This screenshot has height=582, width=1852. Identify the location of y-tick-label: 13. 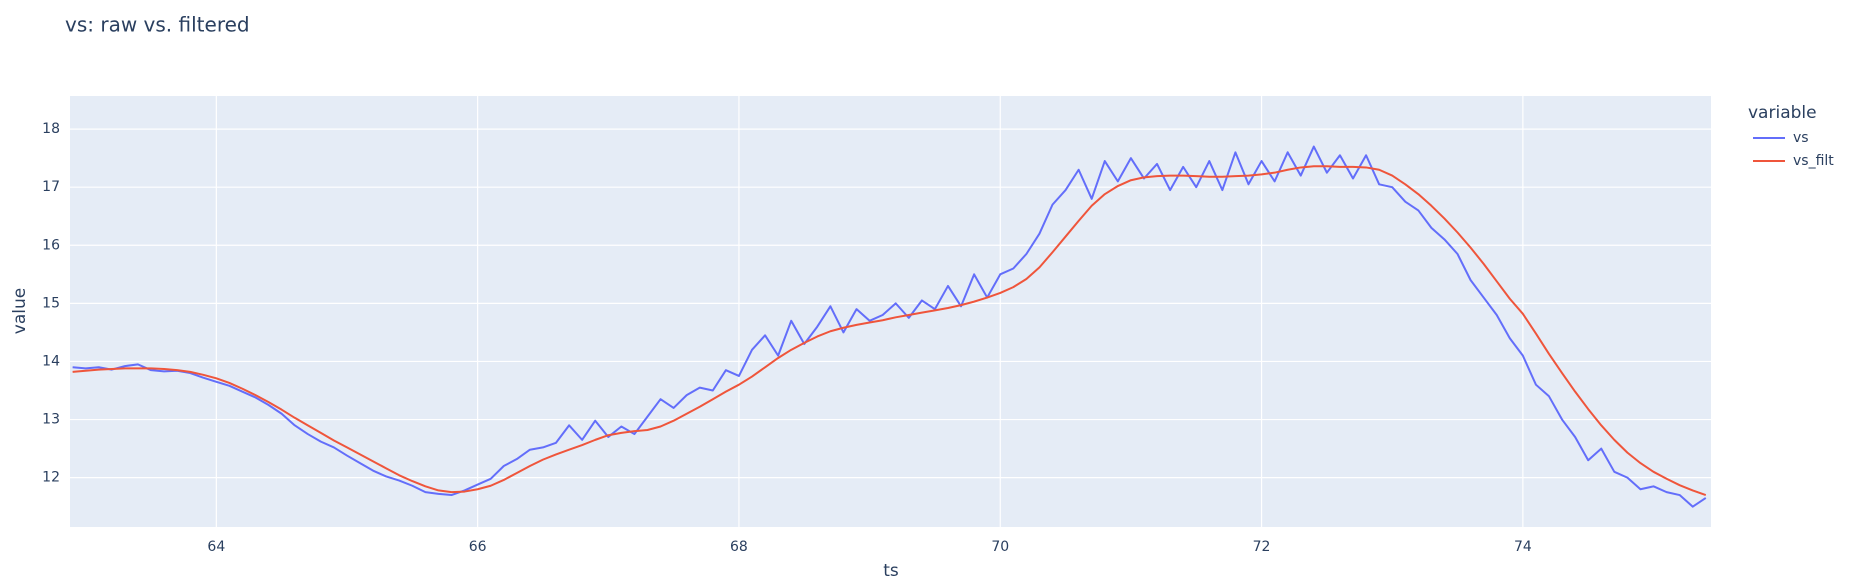
(51, 420).